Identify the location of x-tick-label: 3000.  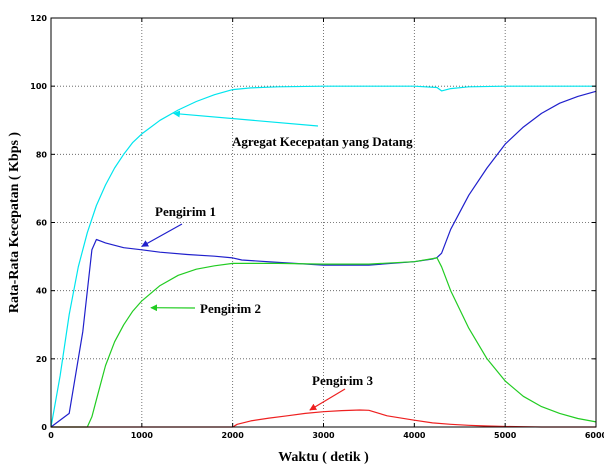
(323, 435).